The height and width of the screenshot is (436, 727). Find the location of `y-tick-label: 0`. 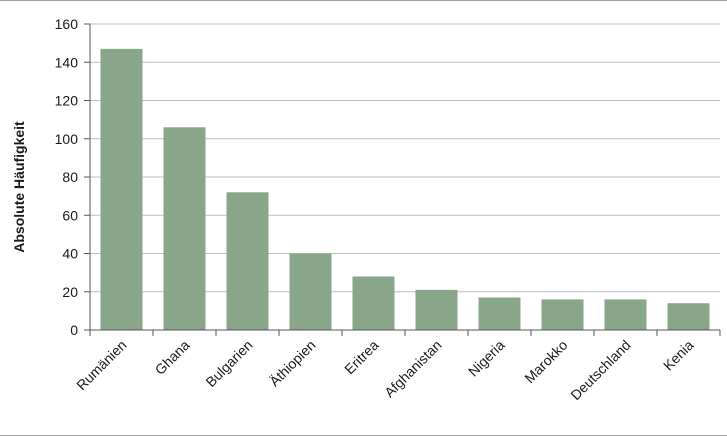

y-tick-label: 0 is located at coordinates (74, 330).